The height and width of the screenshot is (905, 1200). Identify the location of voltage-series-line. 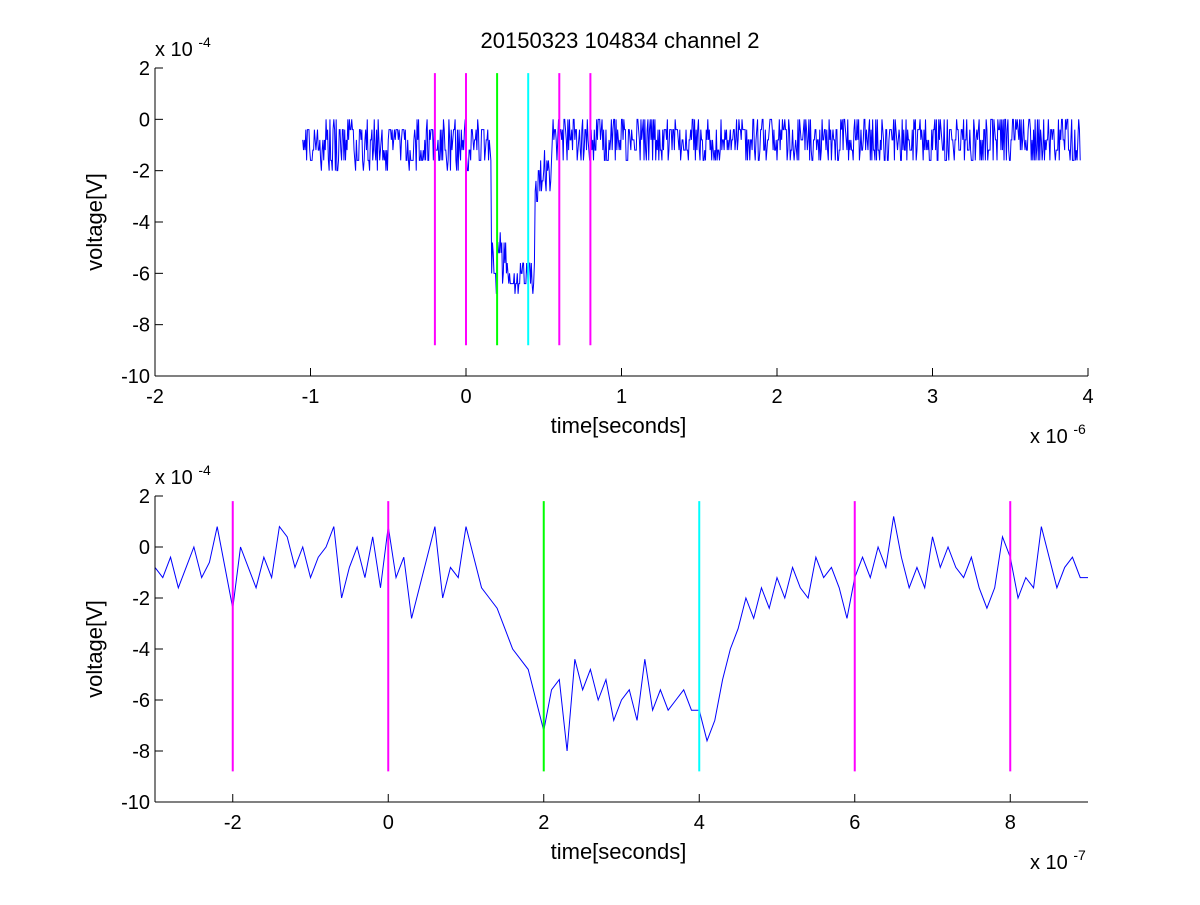
(691, 206).